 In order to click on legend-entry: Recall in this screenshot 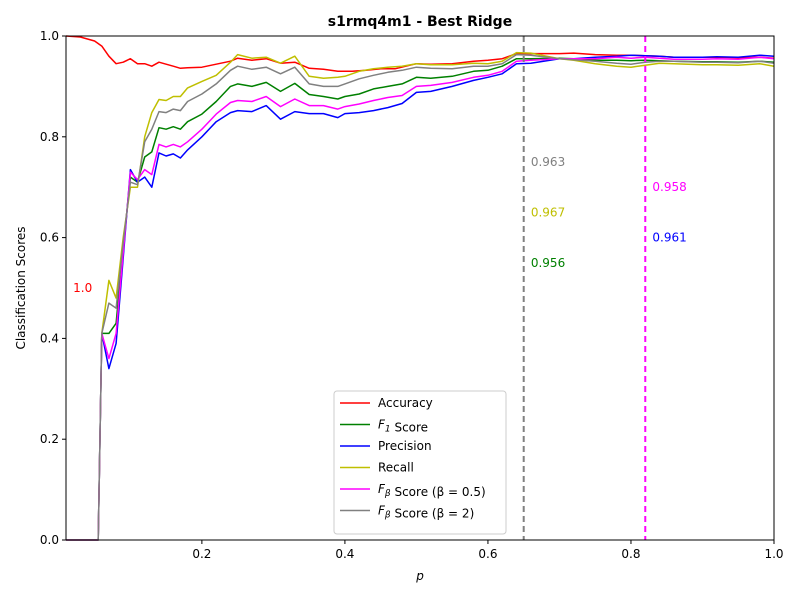, I will do `click(396, 468)`.